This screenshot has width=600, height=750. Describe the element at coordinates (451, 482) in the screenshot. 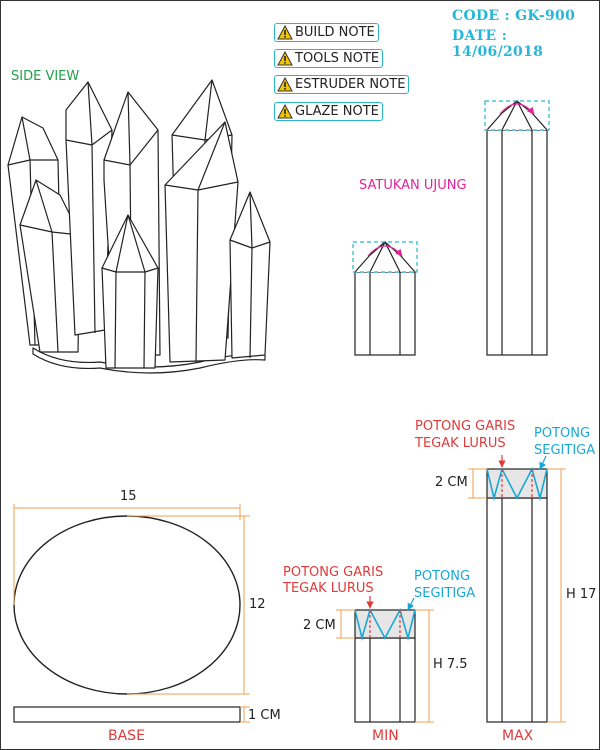

I see `max-2cm-label: 2 CM` at that location.